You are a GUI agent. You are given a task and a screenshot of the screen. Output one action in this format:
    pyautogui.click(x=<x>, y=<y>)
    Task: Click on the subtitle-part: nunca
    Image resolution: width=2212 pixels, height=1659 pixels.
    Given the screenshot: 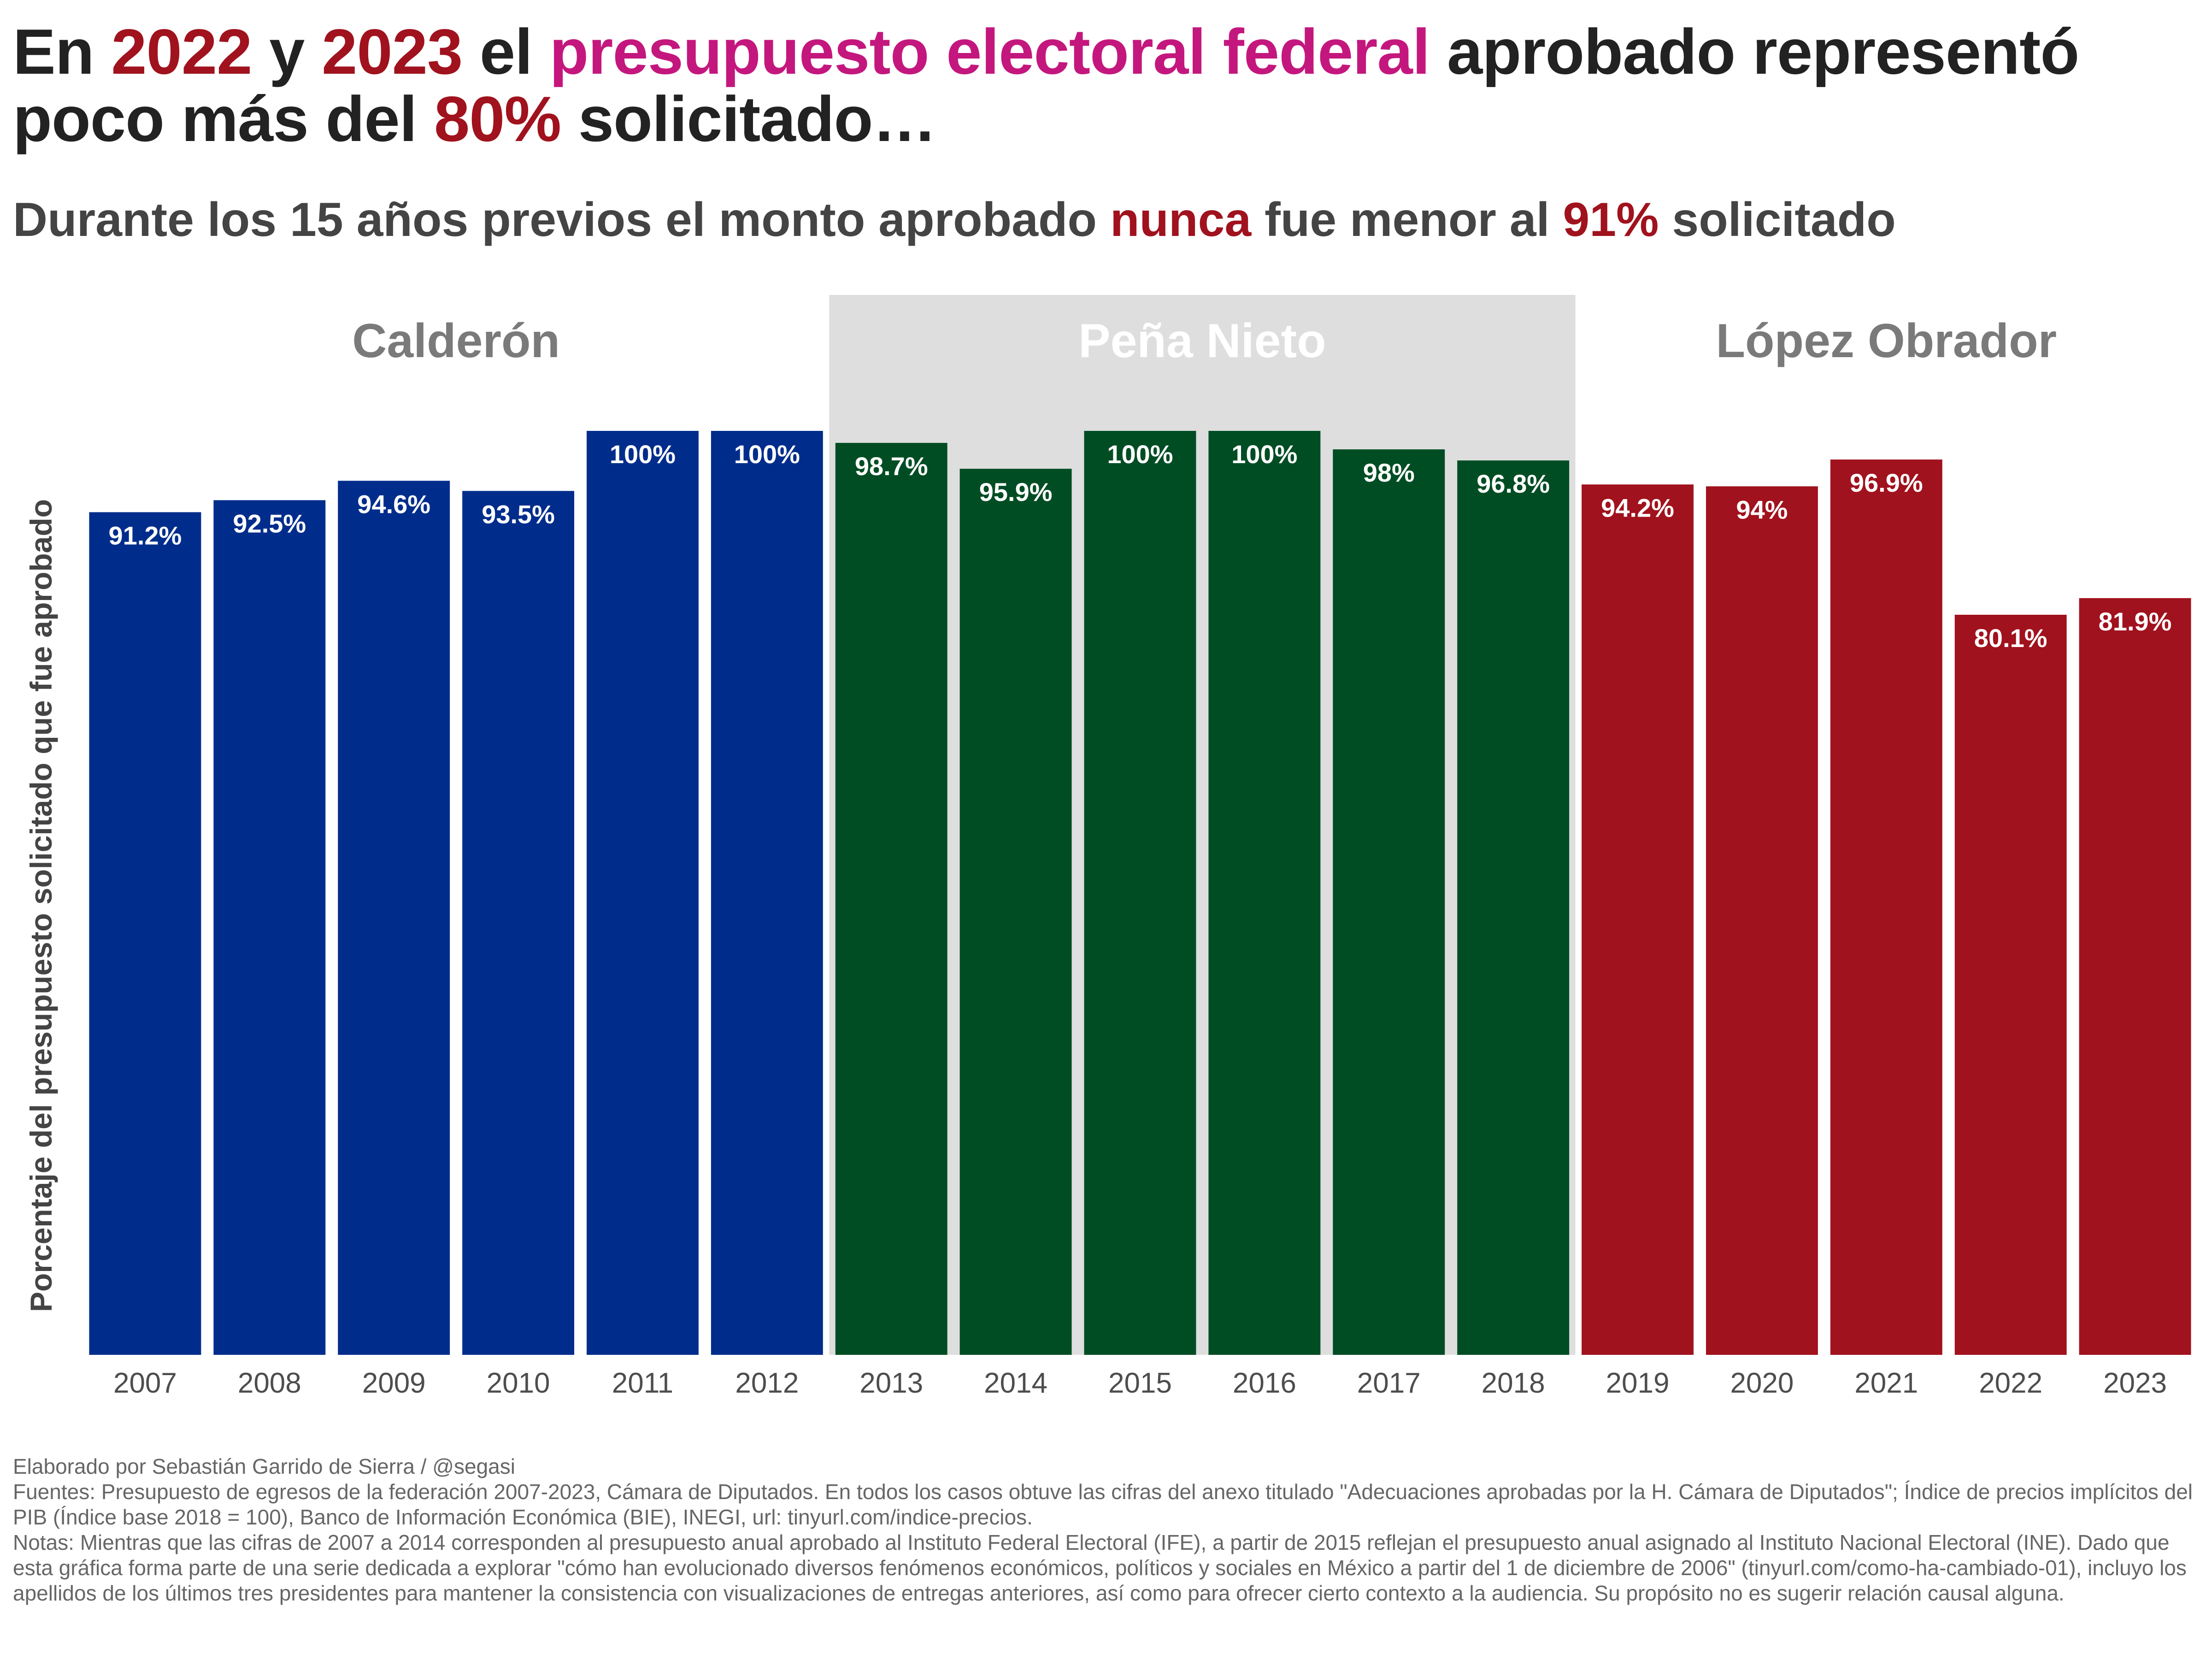 What is the action you would take?
    pyautogui.click(x=1181, y=220)
    